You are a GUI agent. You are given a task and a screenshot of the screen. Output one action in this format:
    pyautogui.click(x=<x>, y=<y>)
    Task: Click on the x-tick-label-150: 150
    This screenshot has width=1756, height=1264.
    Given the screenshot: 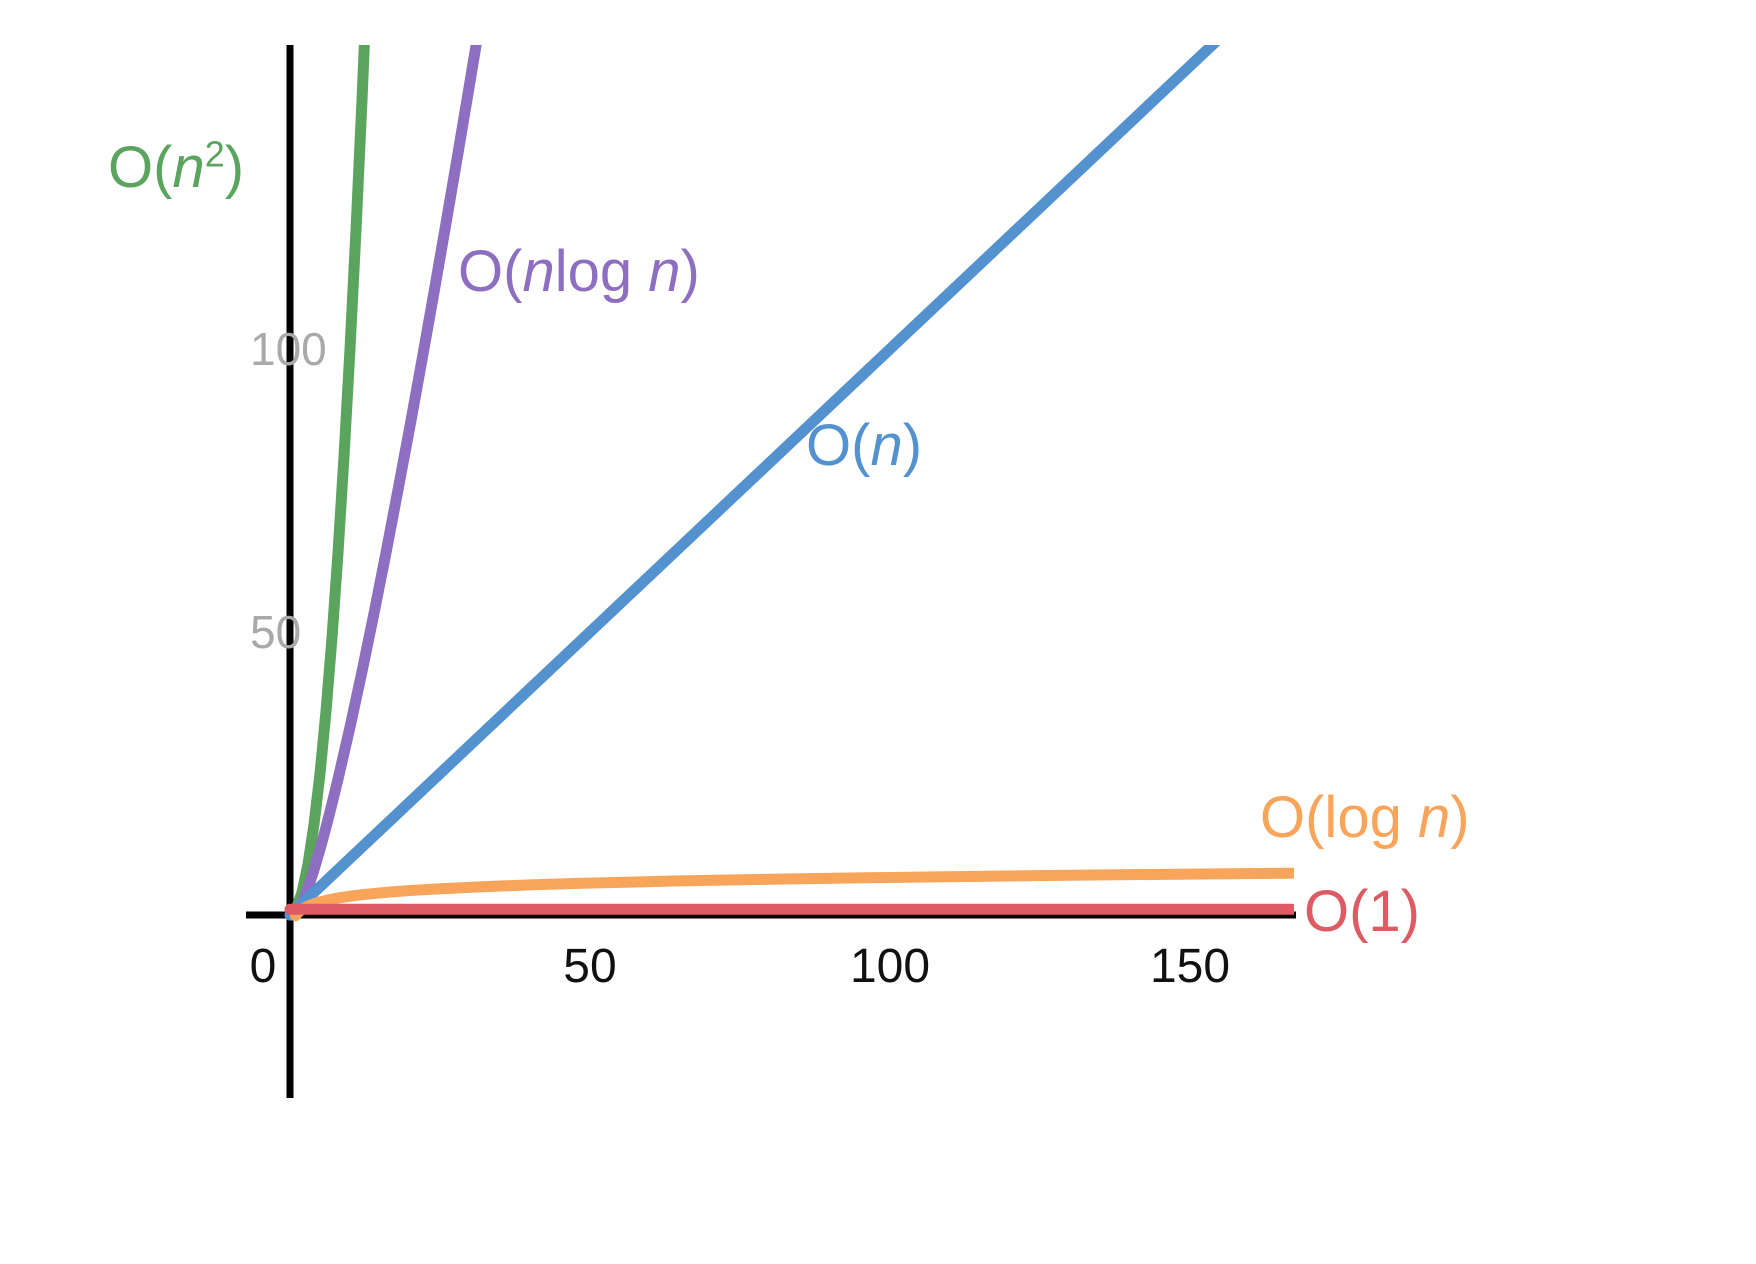 What is the action you would take?
    pyautogui.click(x=1190, y=966)
    